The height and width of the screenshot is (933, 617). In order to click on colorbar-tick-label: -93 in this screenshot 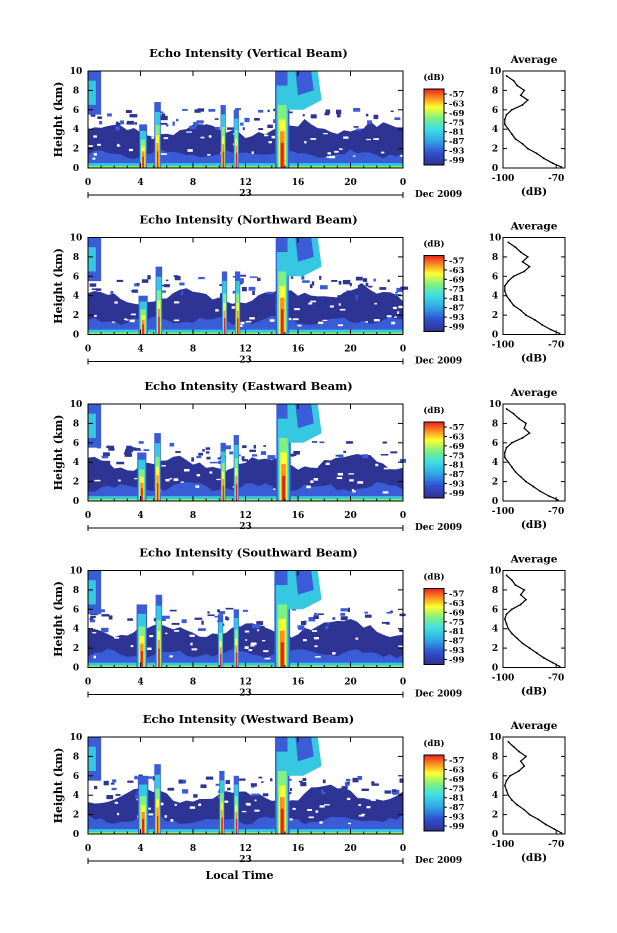, I will do `click(456, 152)`.